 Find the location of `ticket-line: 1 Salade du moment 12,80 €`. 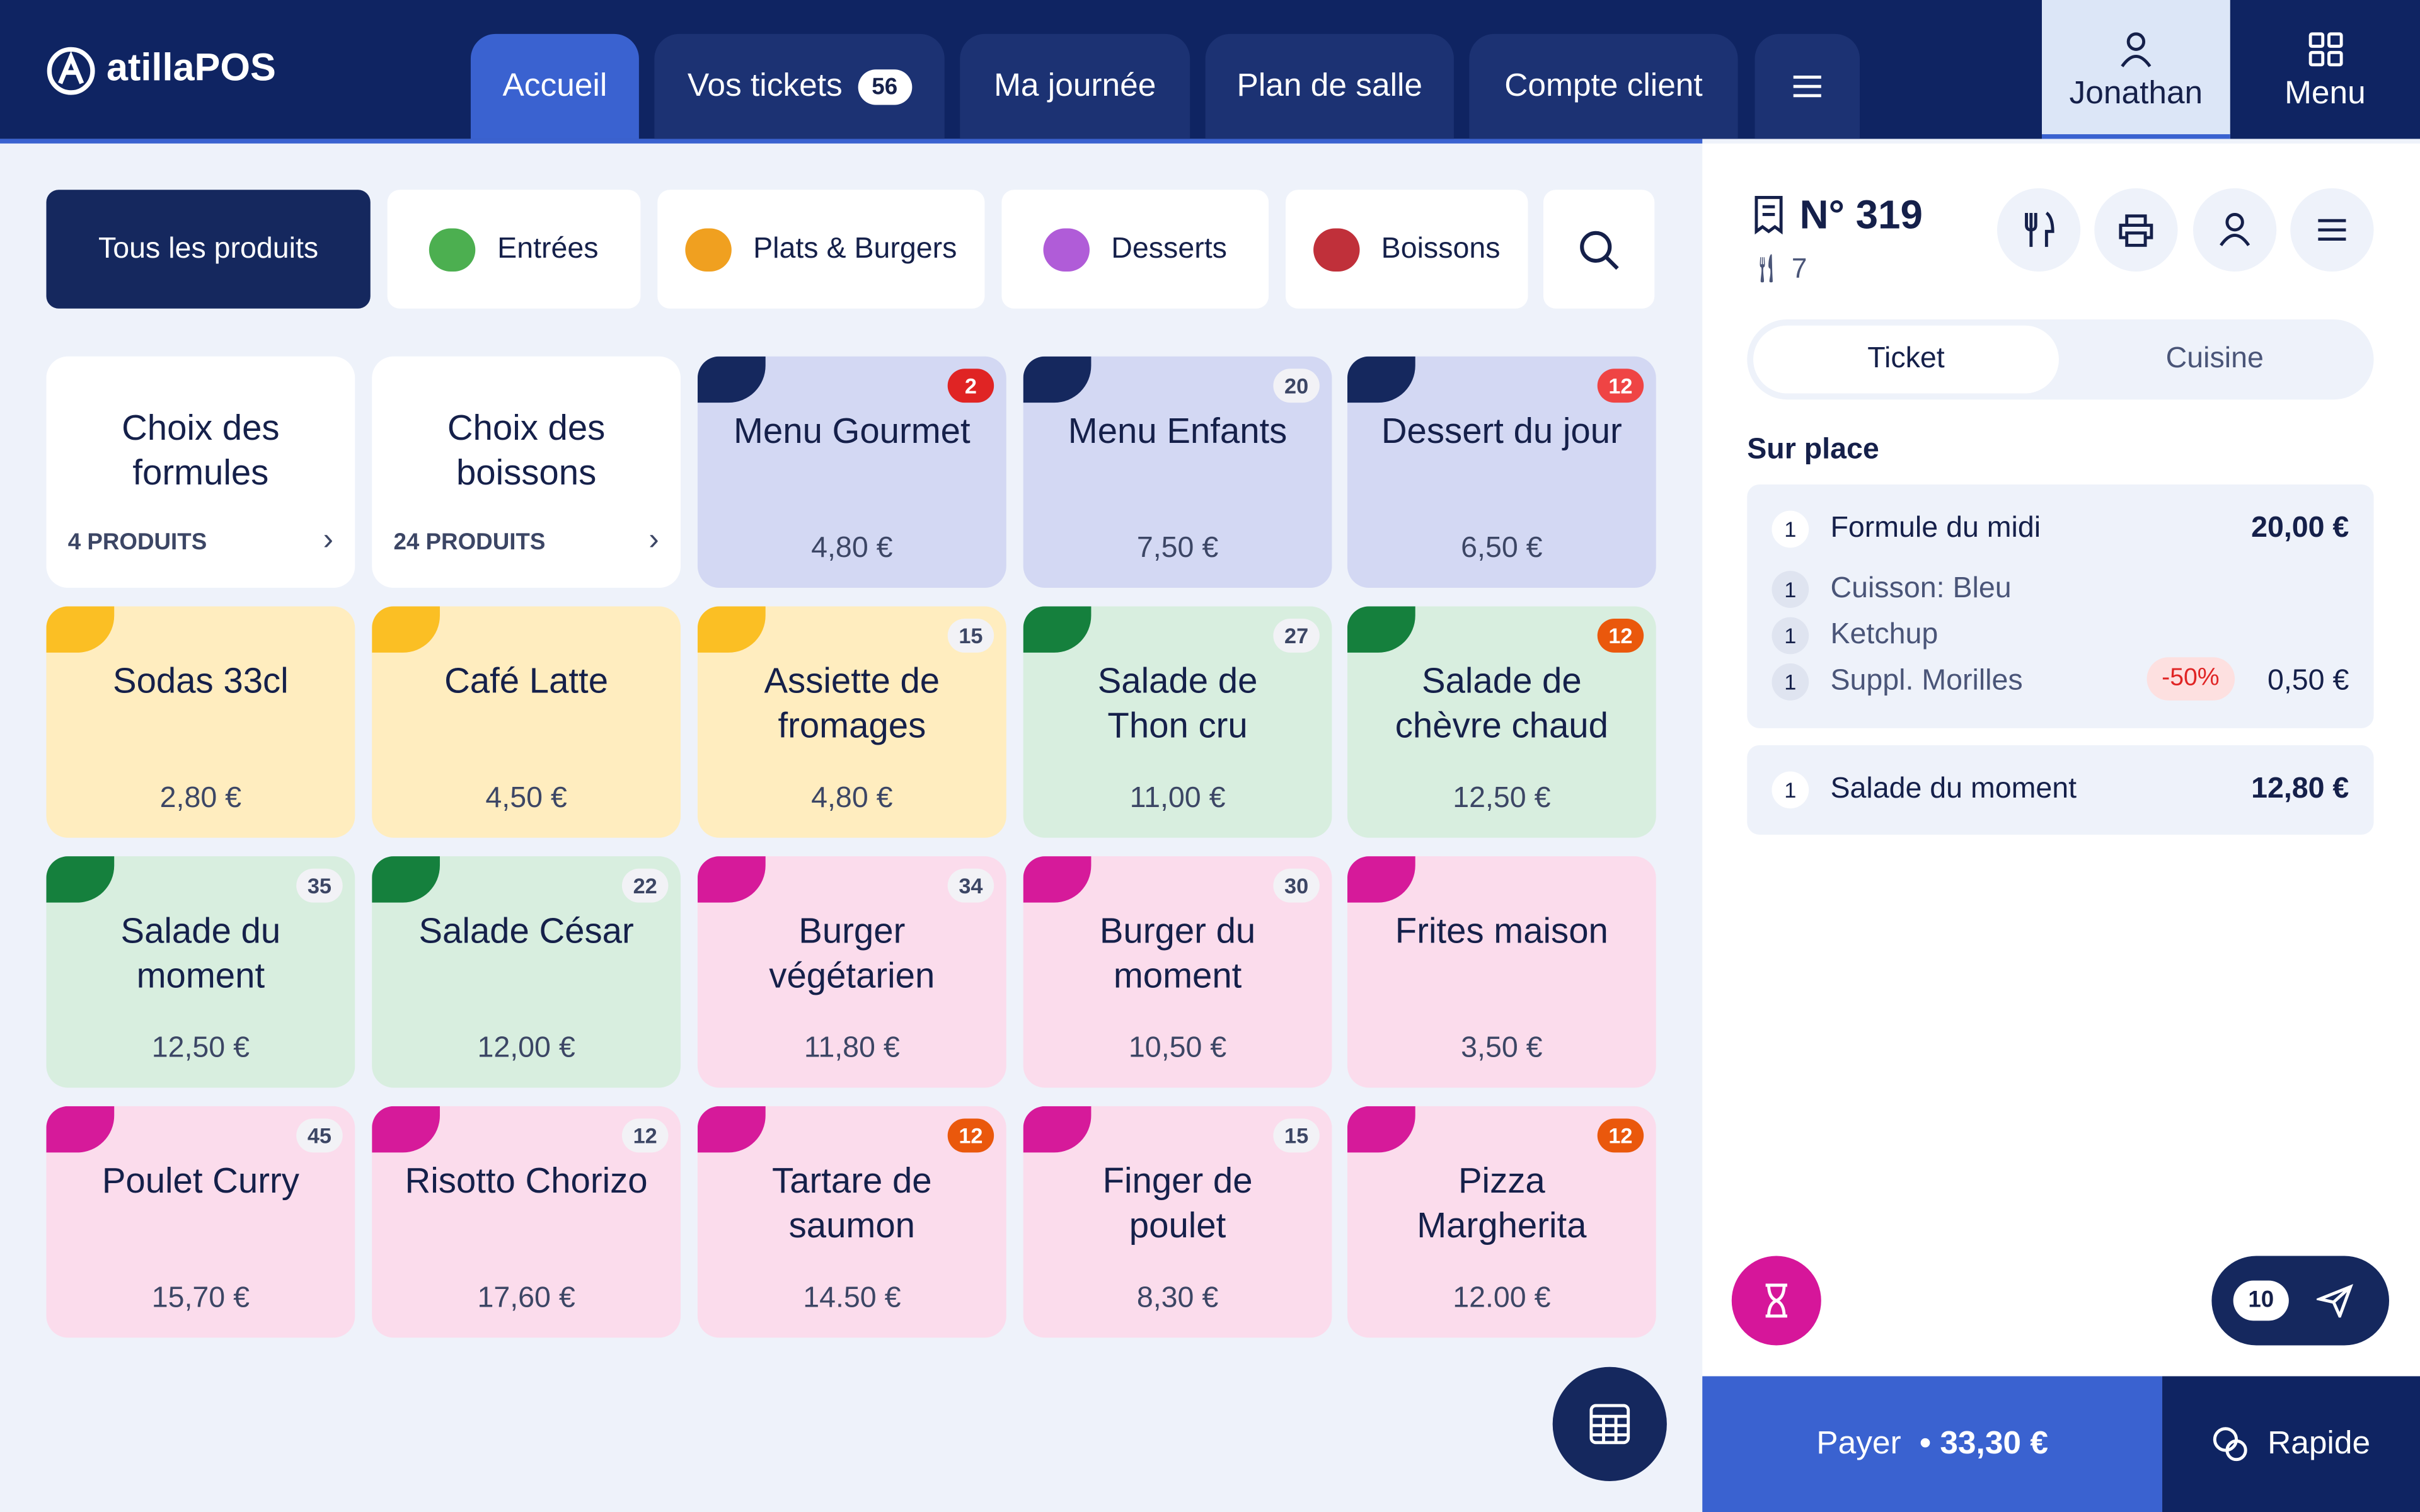

ticket-line: 1 Salade du moment 12,80 € is located at coordinates (2060, 790).